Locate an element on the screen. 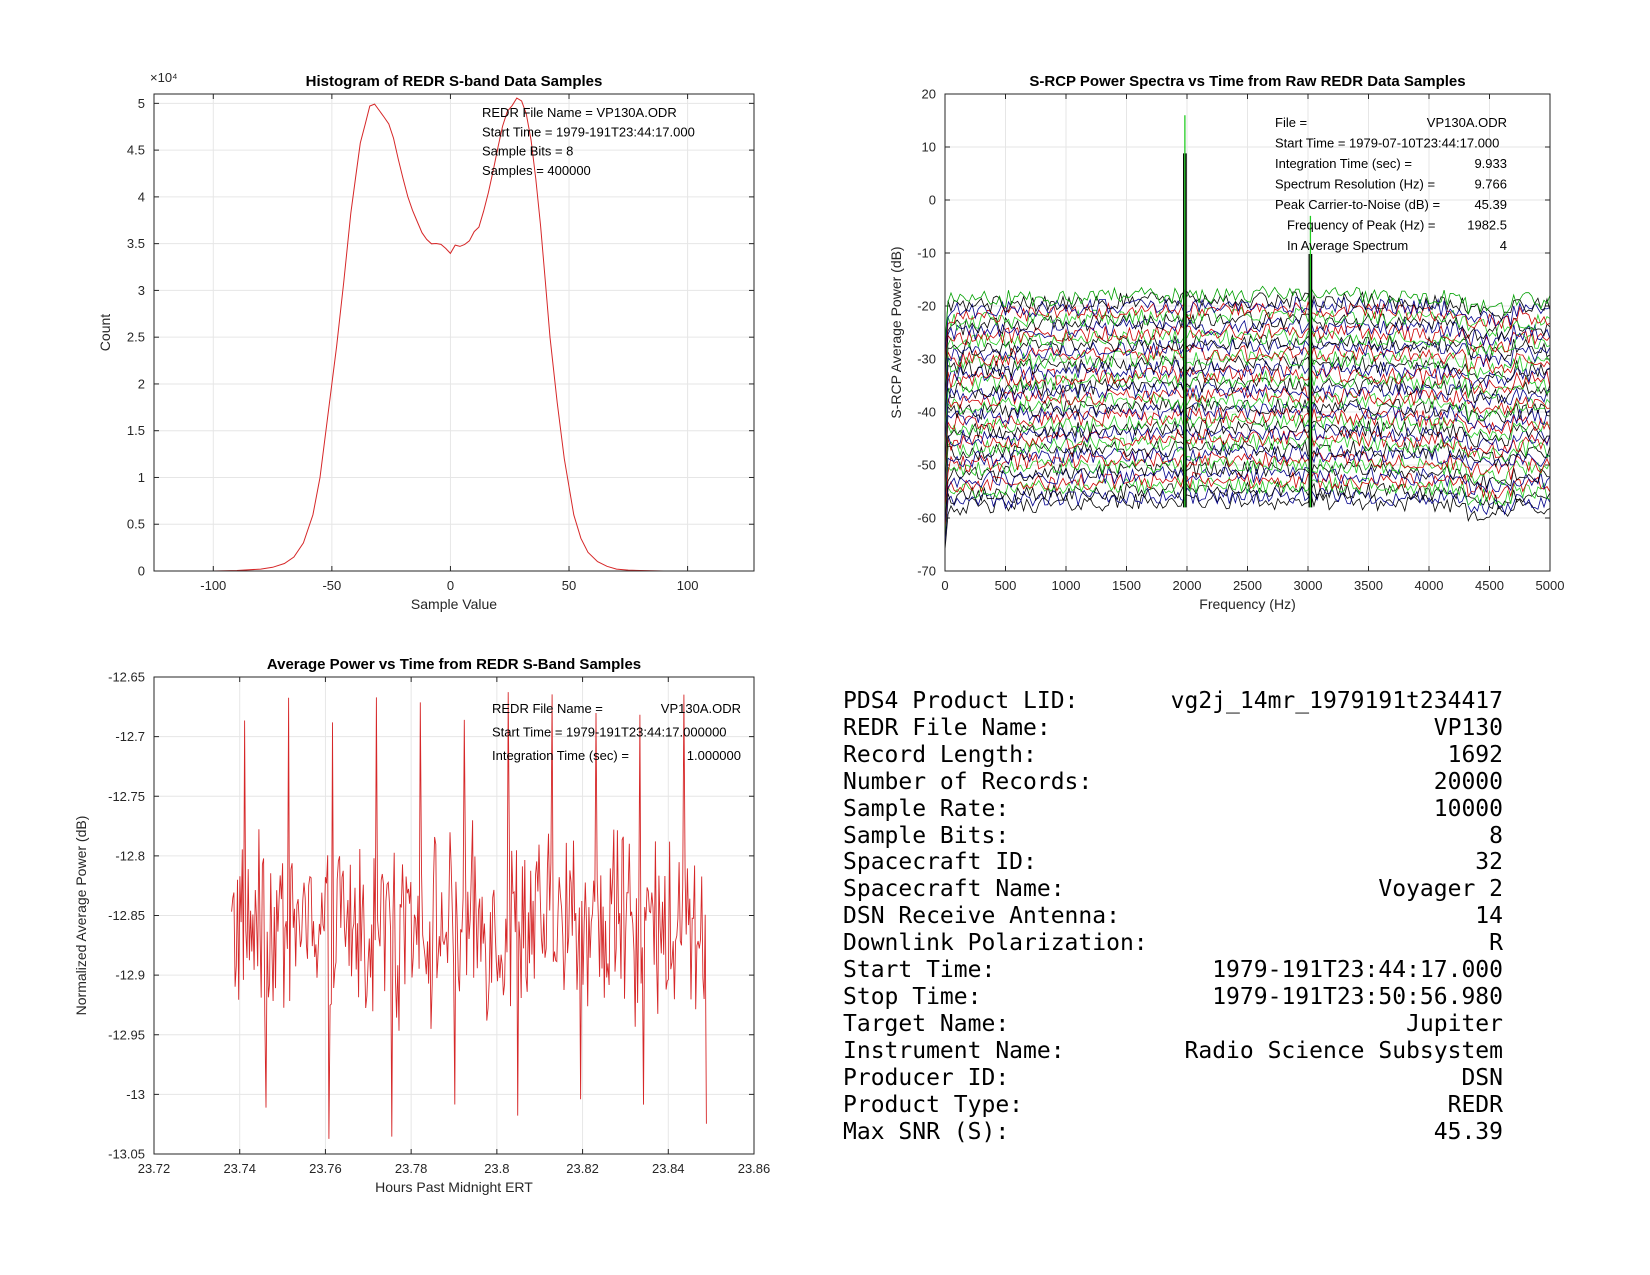 The width and height of the screenshot is (1650, 1275). info-value: 10000 is located at coordinates (1468, 808).